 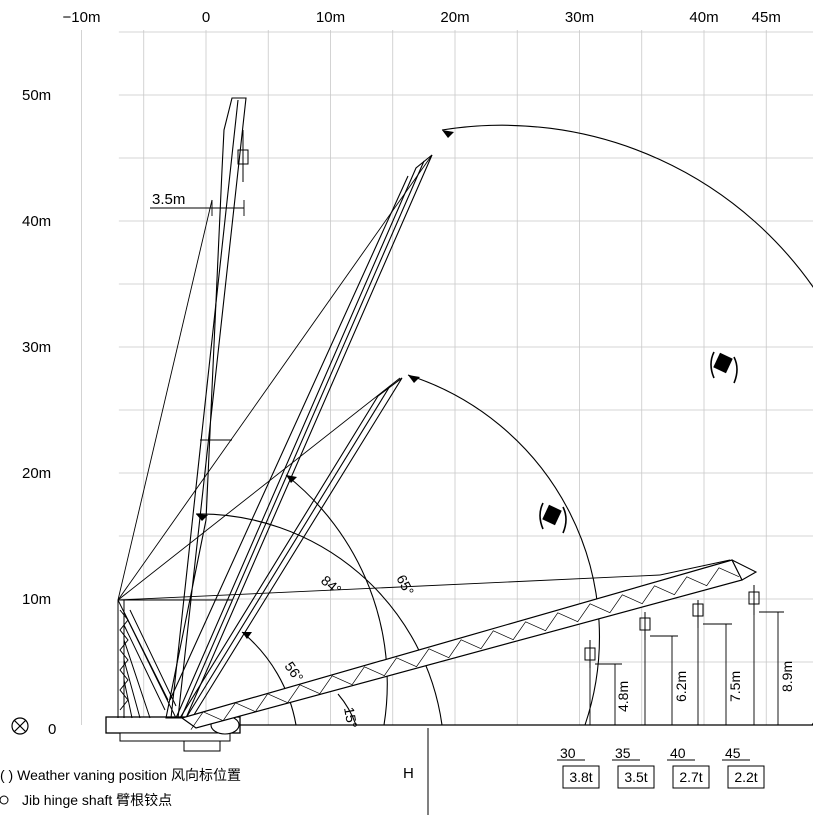 What do you see at coordinates (82, 17) in the screenshot?
I see `x-tick-label: −10m` at bounding box center [82, 17].